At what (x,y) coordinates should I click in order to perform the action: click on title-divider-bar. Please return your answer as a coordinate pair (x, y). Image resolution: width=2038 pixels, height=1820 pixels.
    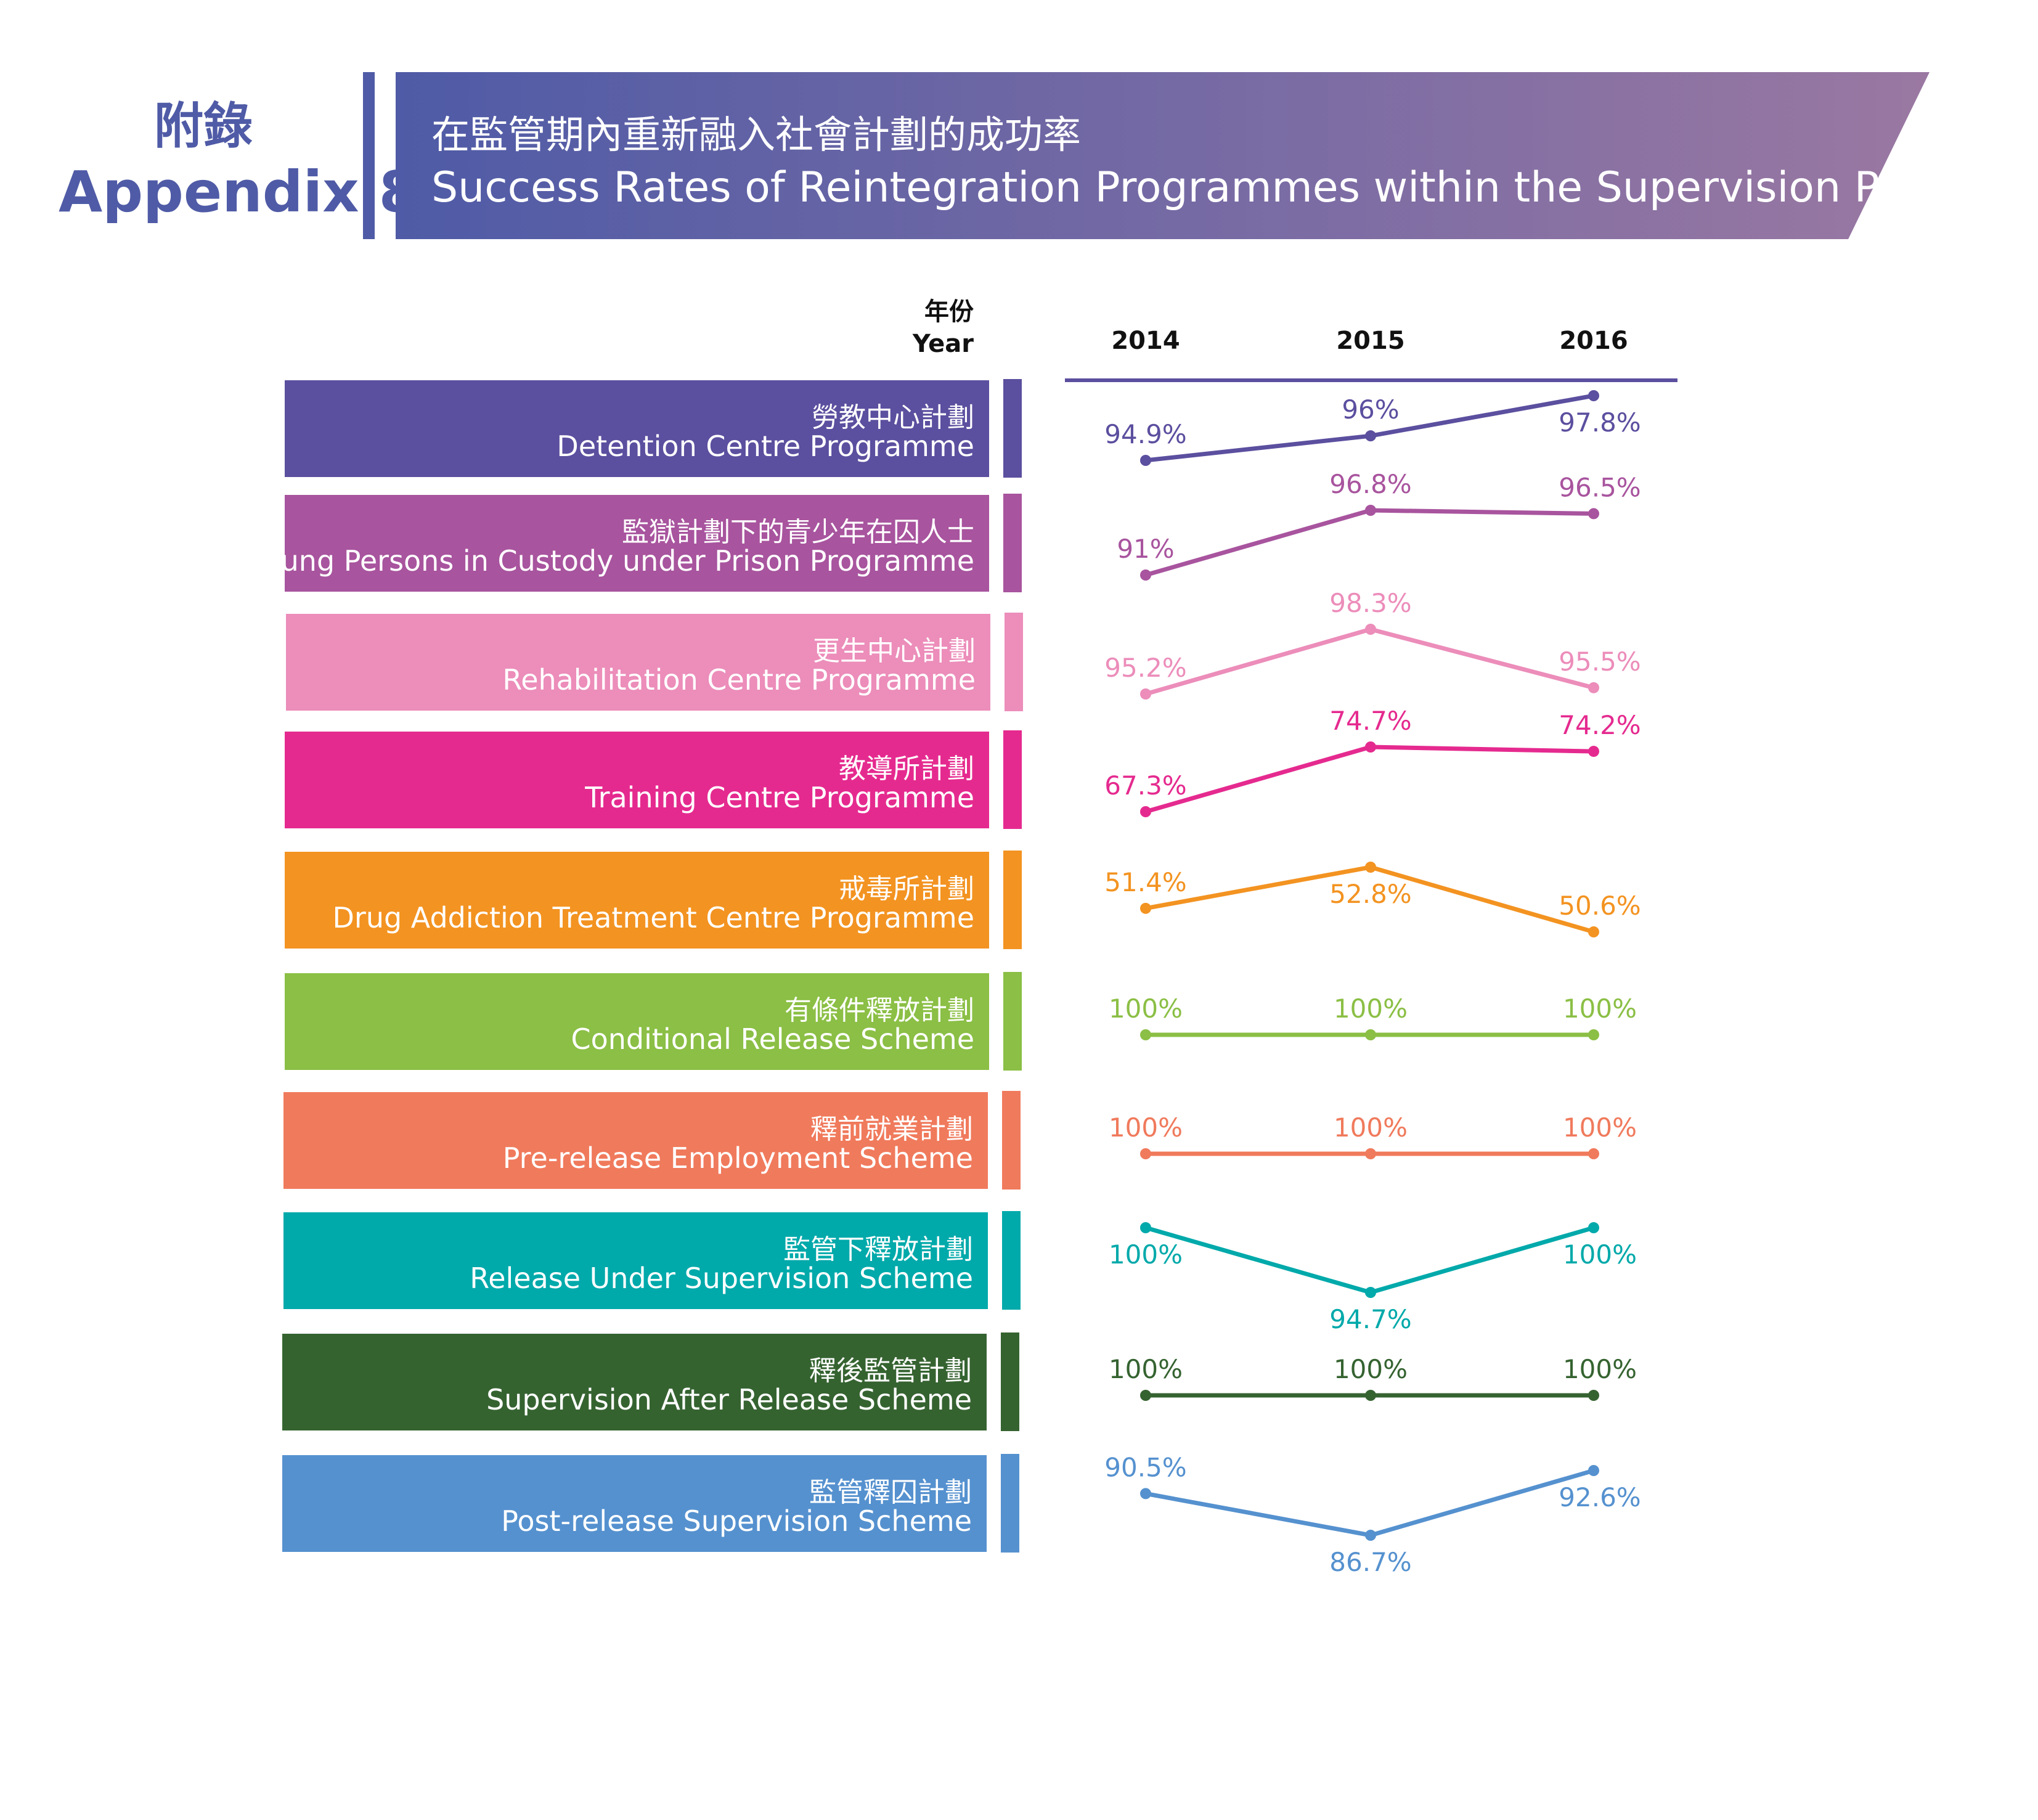
    Looking at the image, I should click on (369, 155).